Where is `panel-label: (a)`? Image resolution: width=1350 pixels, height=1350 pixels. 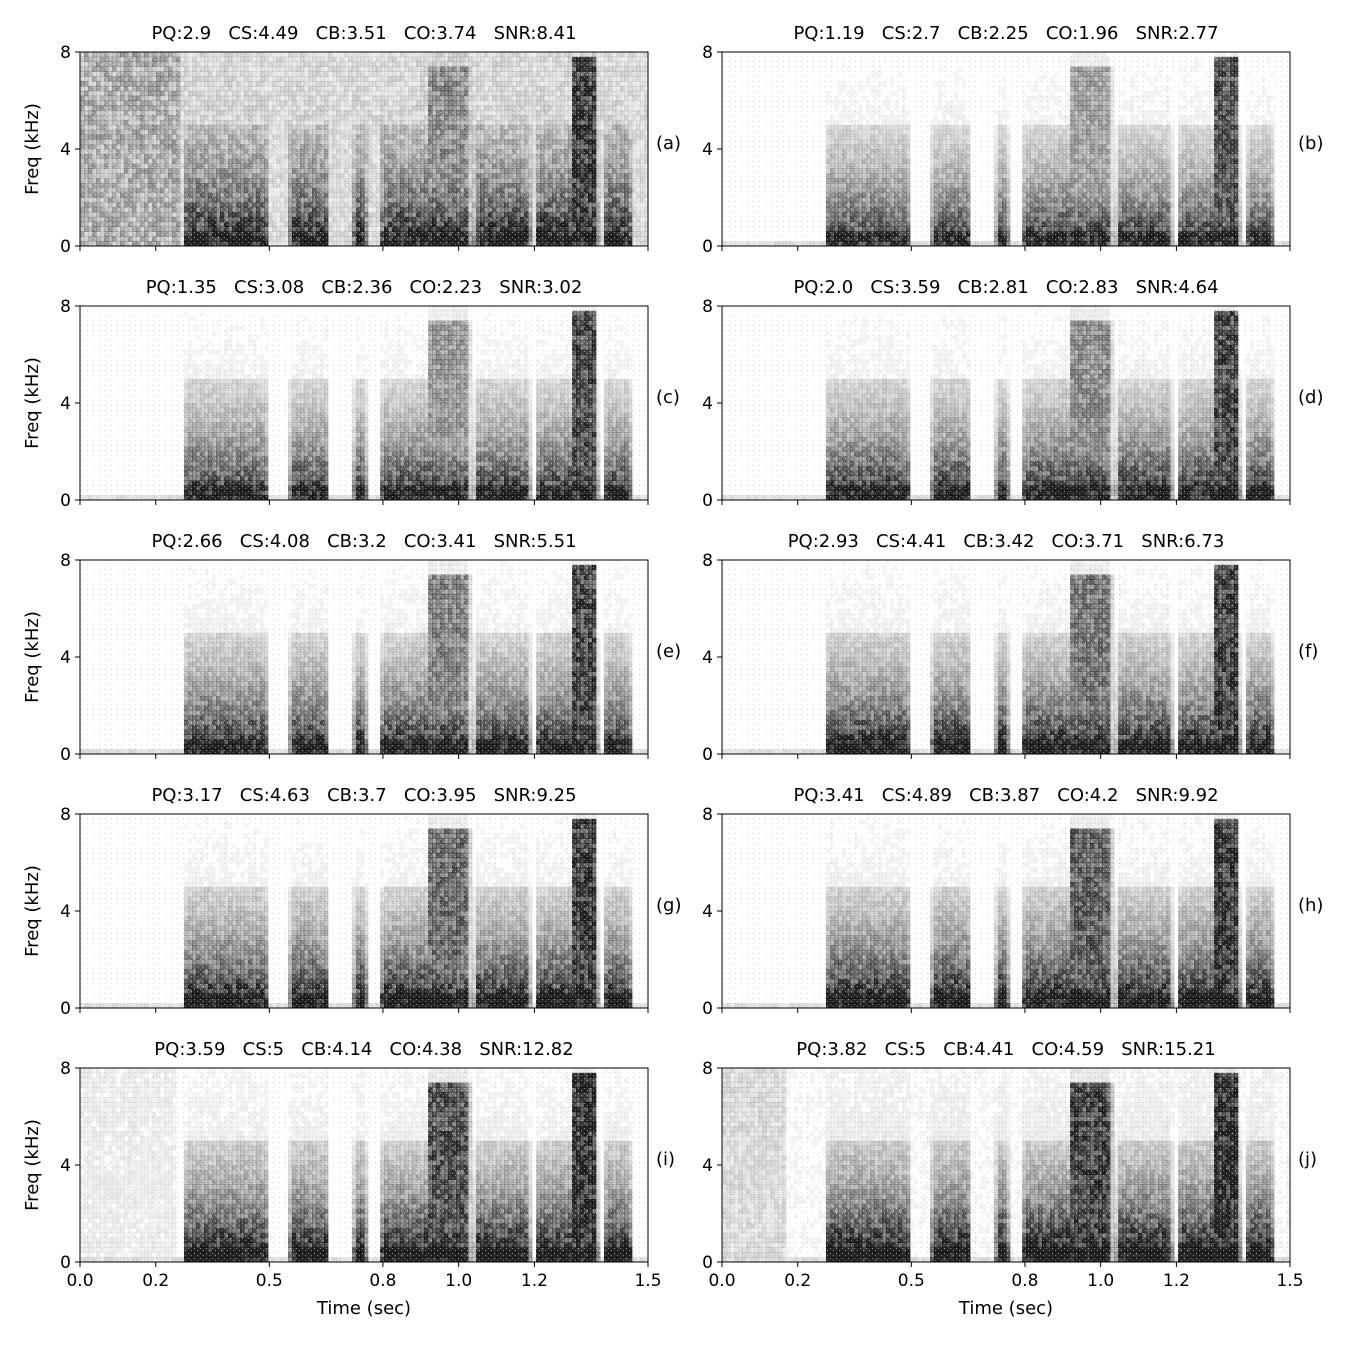
panel-label: (a) is located at coordinates (668, 143).